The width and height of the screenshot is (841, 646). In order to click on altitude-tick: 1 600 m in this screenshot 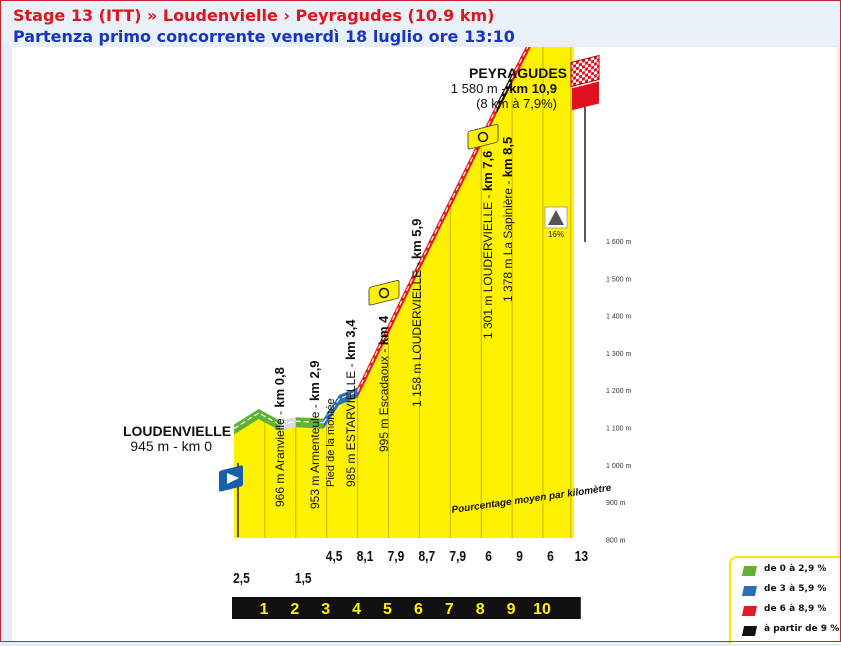, I will do `click(618, 242)`.